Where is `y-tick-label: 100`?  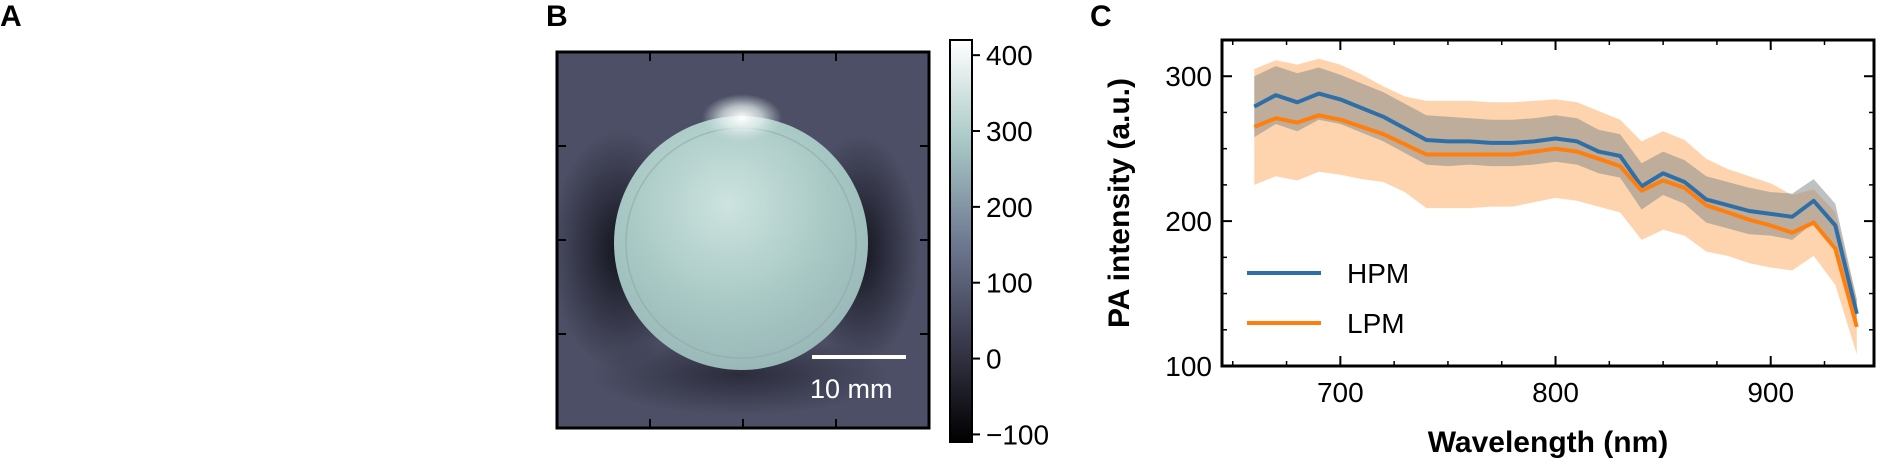 y-tick-label: 100 is located at coordinates (1188, 366).